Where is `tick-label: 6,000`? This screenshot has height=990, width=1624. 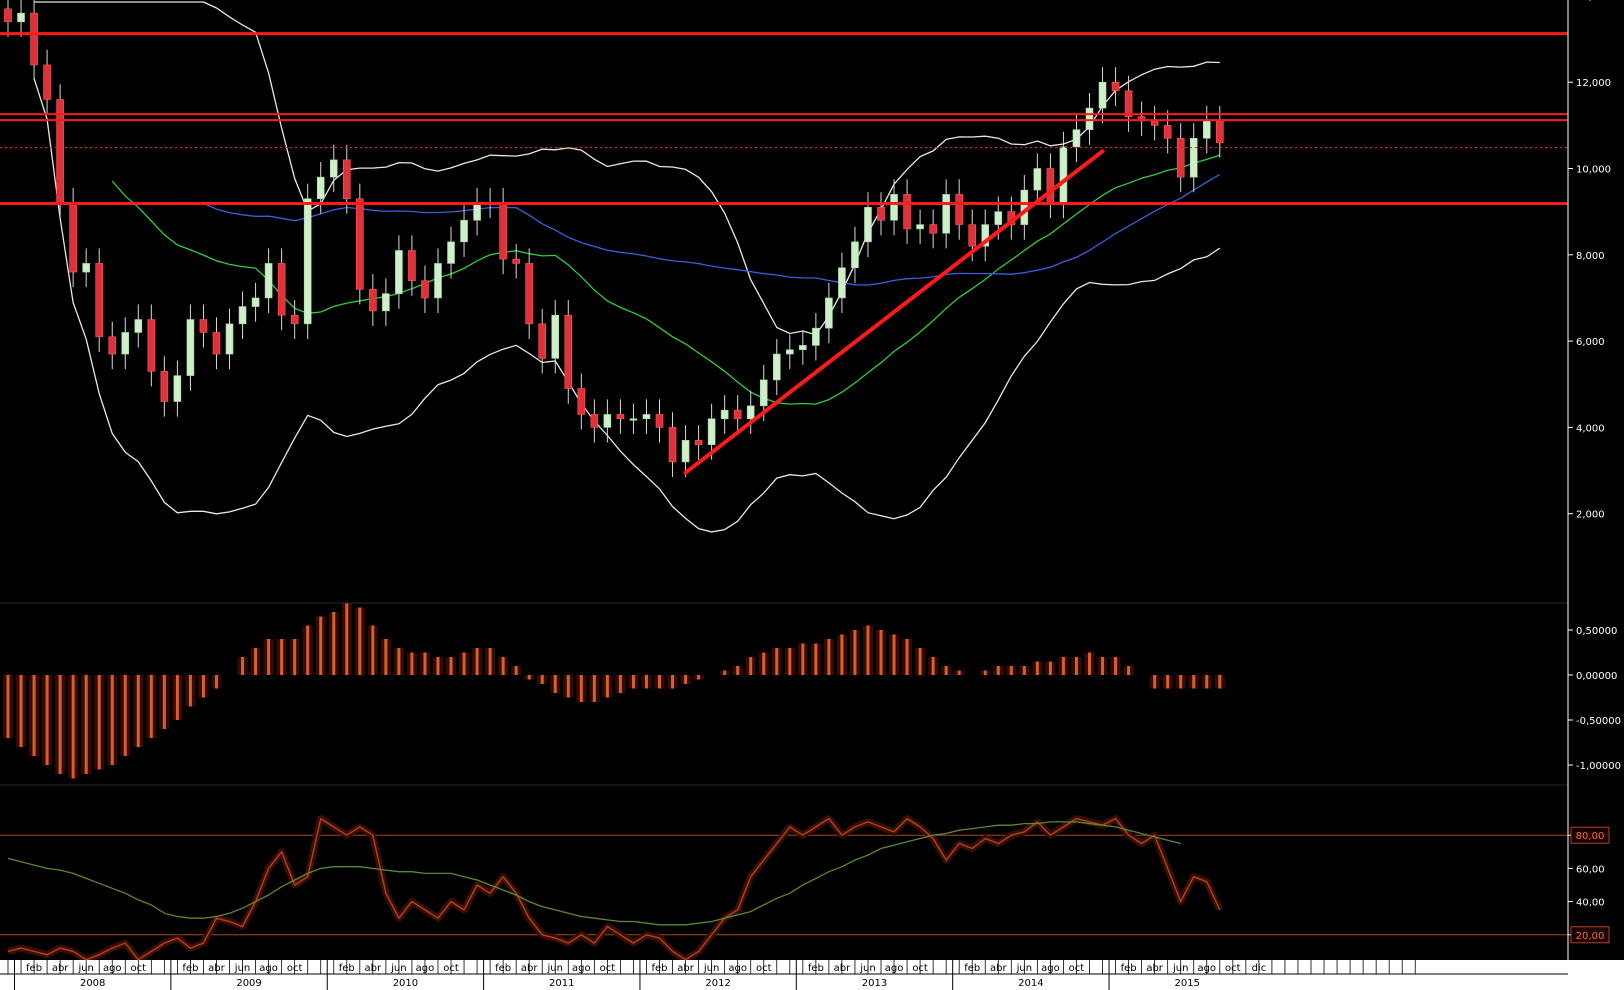
tick-label: 6,000 is located at coordinates (1590, 342).